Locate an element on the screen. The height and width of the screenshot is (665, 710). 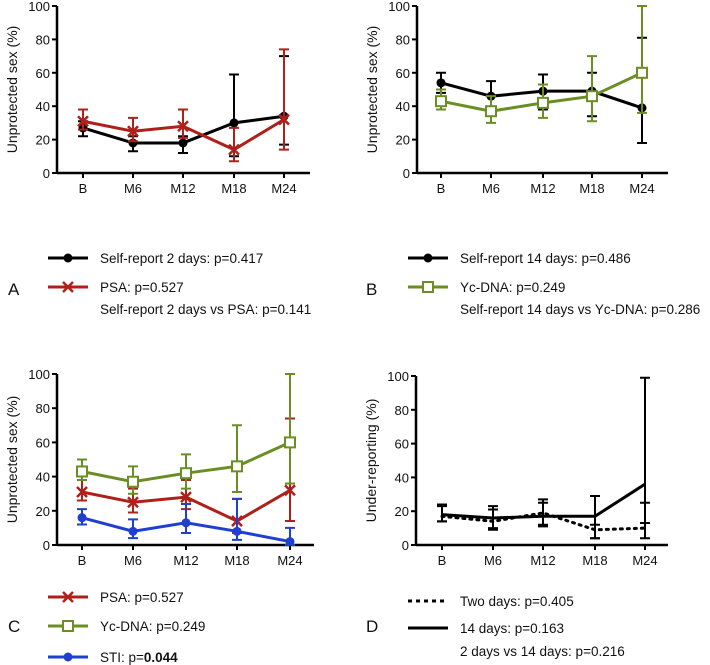
legend-label: Self-report 14 days: p=0.486 is located at coordinates (545, 258).